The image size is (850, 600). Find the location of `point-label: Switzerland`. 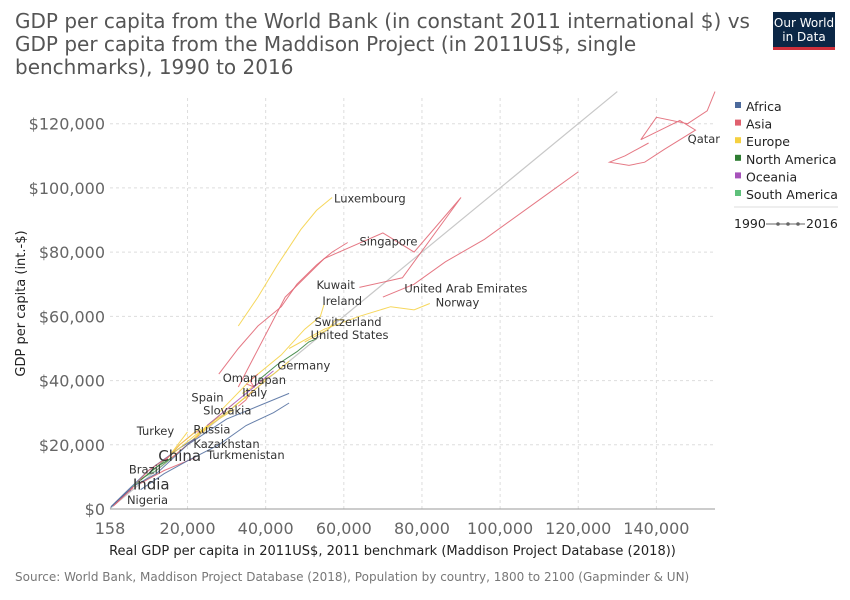

point-label: Switzerland is located at coordinates (348, 322).